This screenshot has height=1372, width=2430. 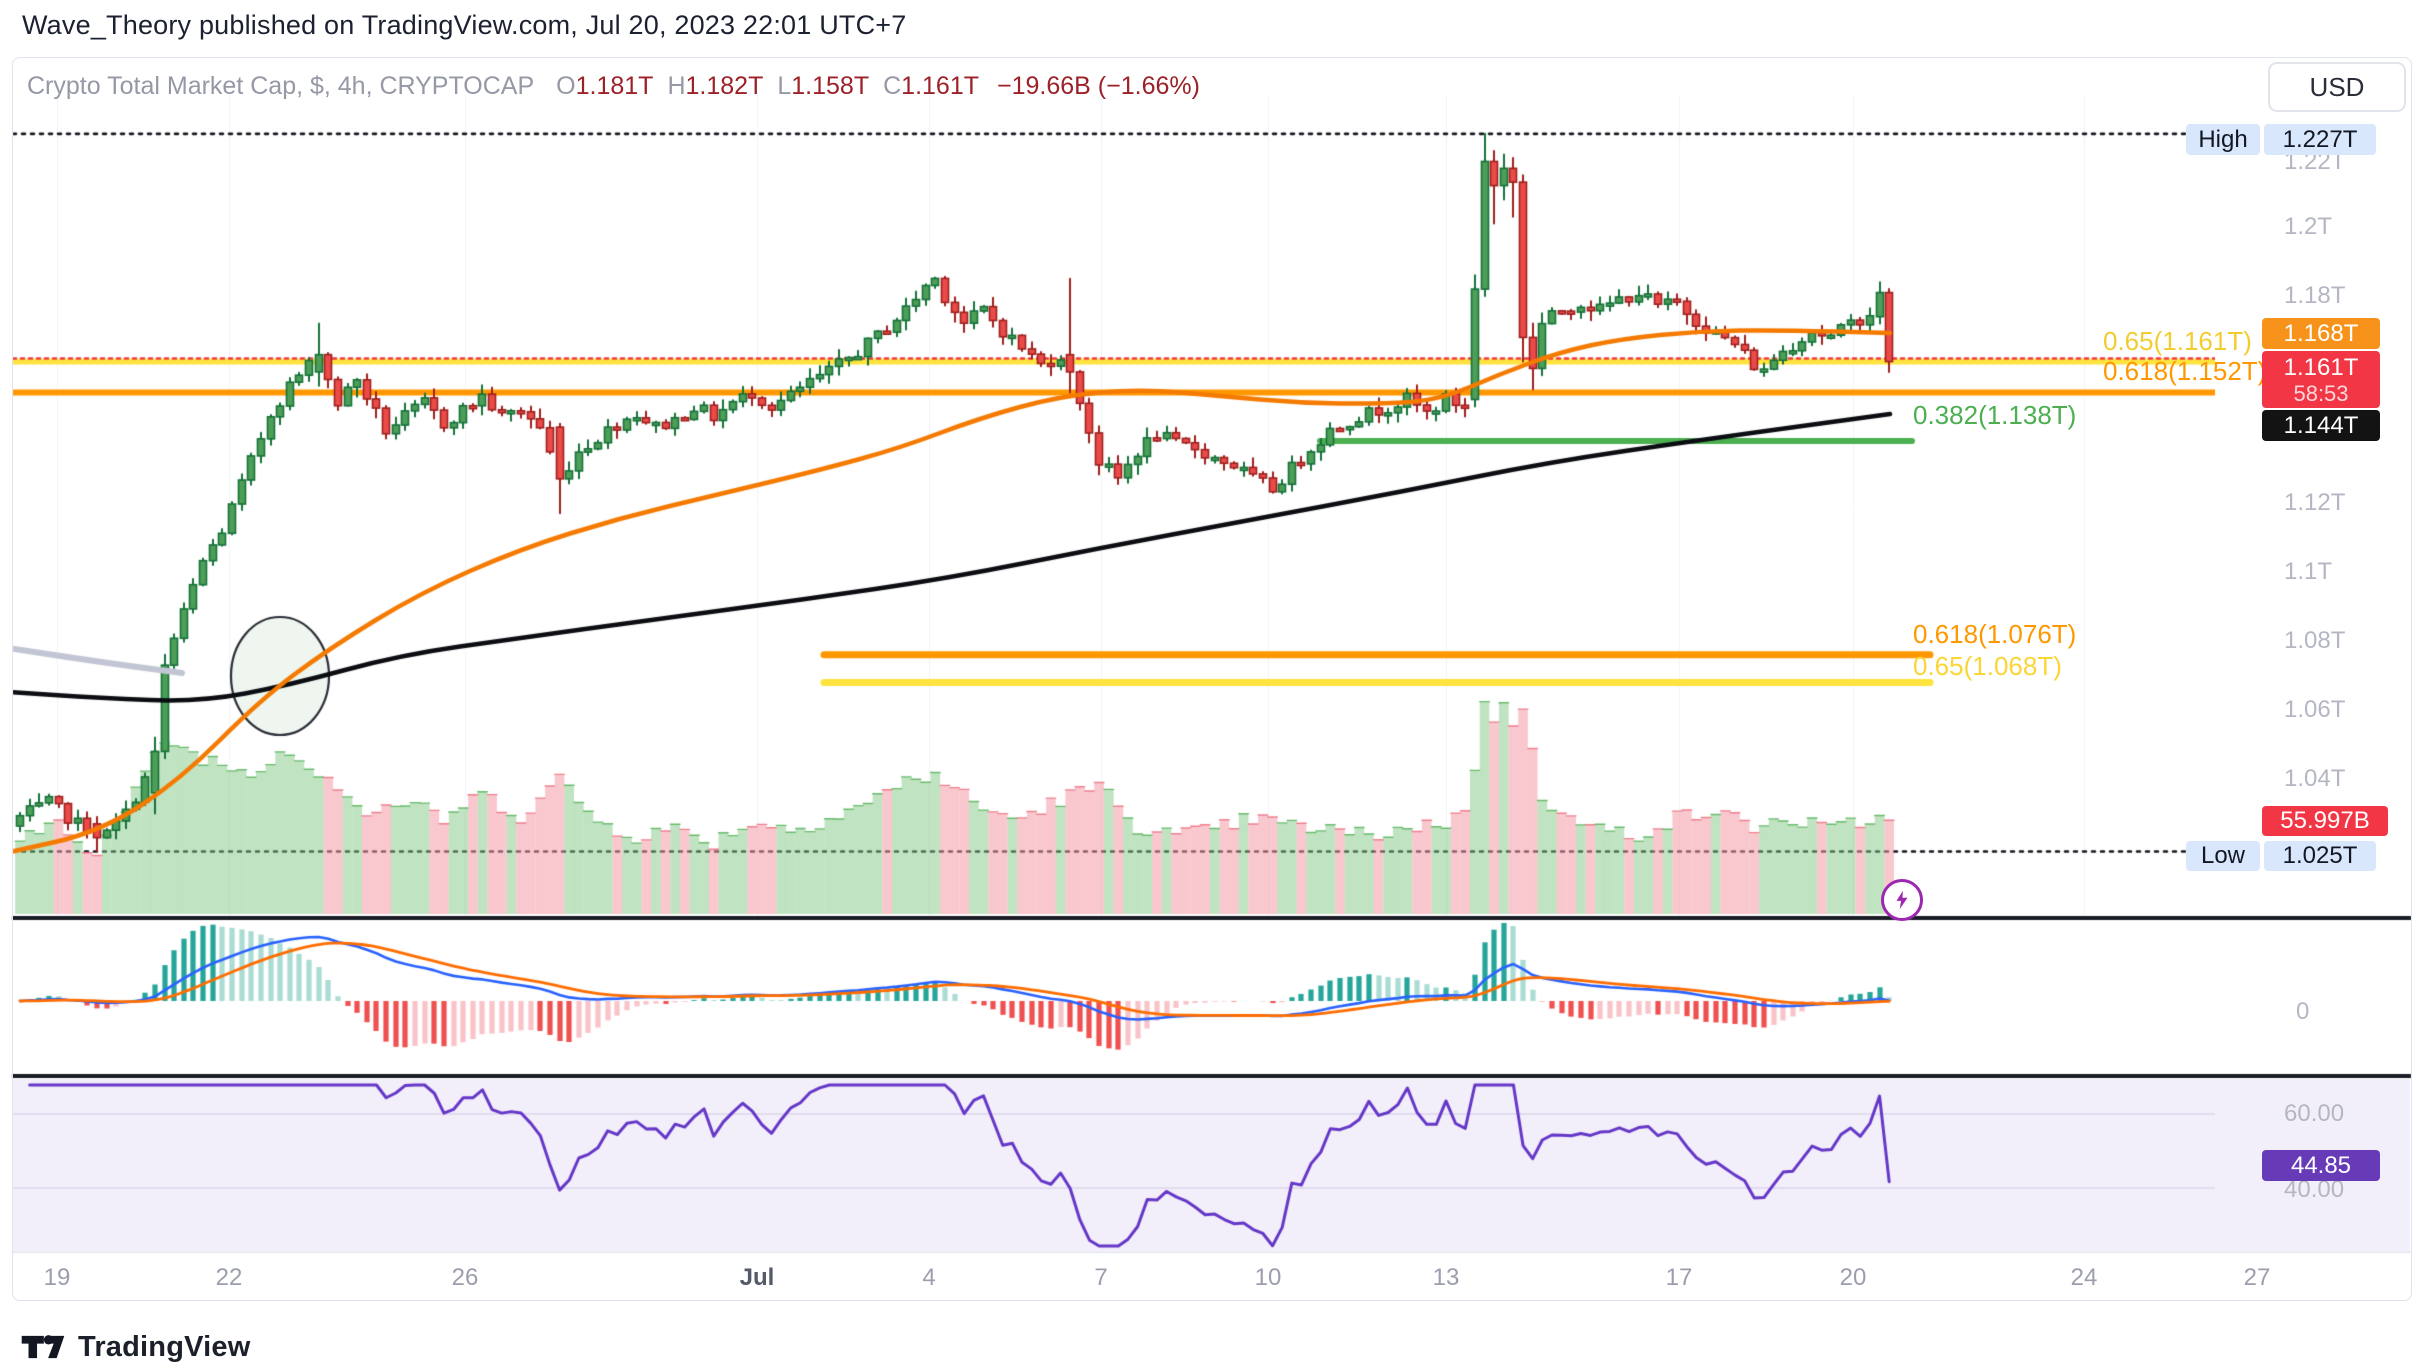 I want to click on high-marker-value: 1.227T, so click(x=2320, y=139).